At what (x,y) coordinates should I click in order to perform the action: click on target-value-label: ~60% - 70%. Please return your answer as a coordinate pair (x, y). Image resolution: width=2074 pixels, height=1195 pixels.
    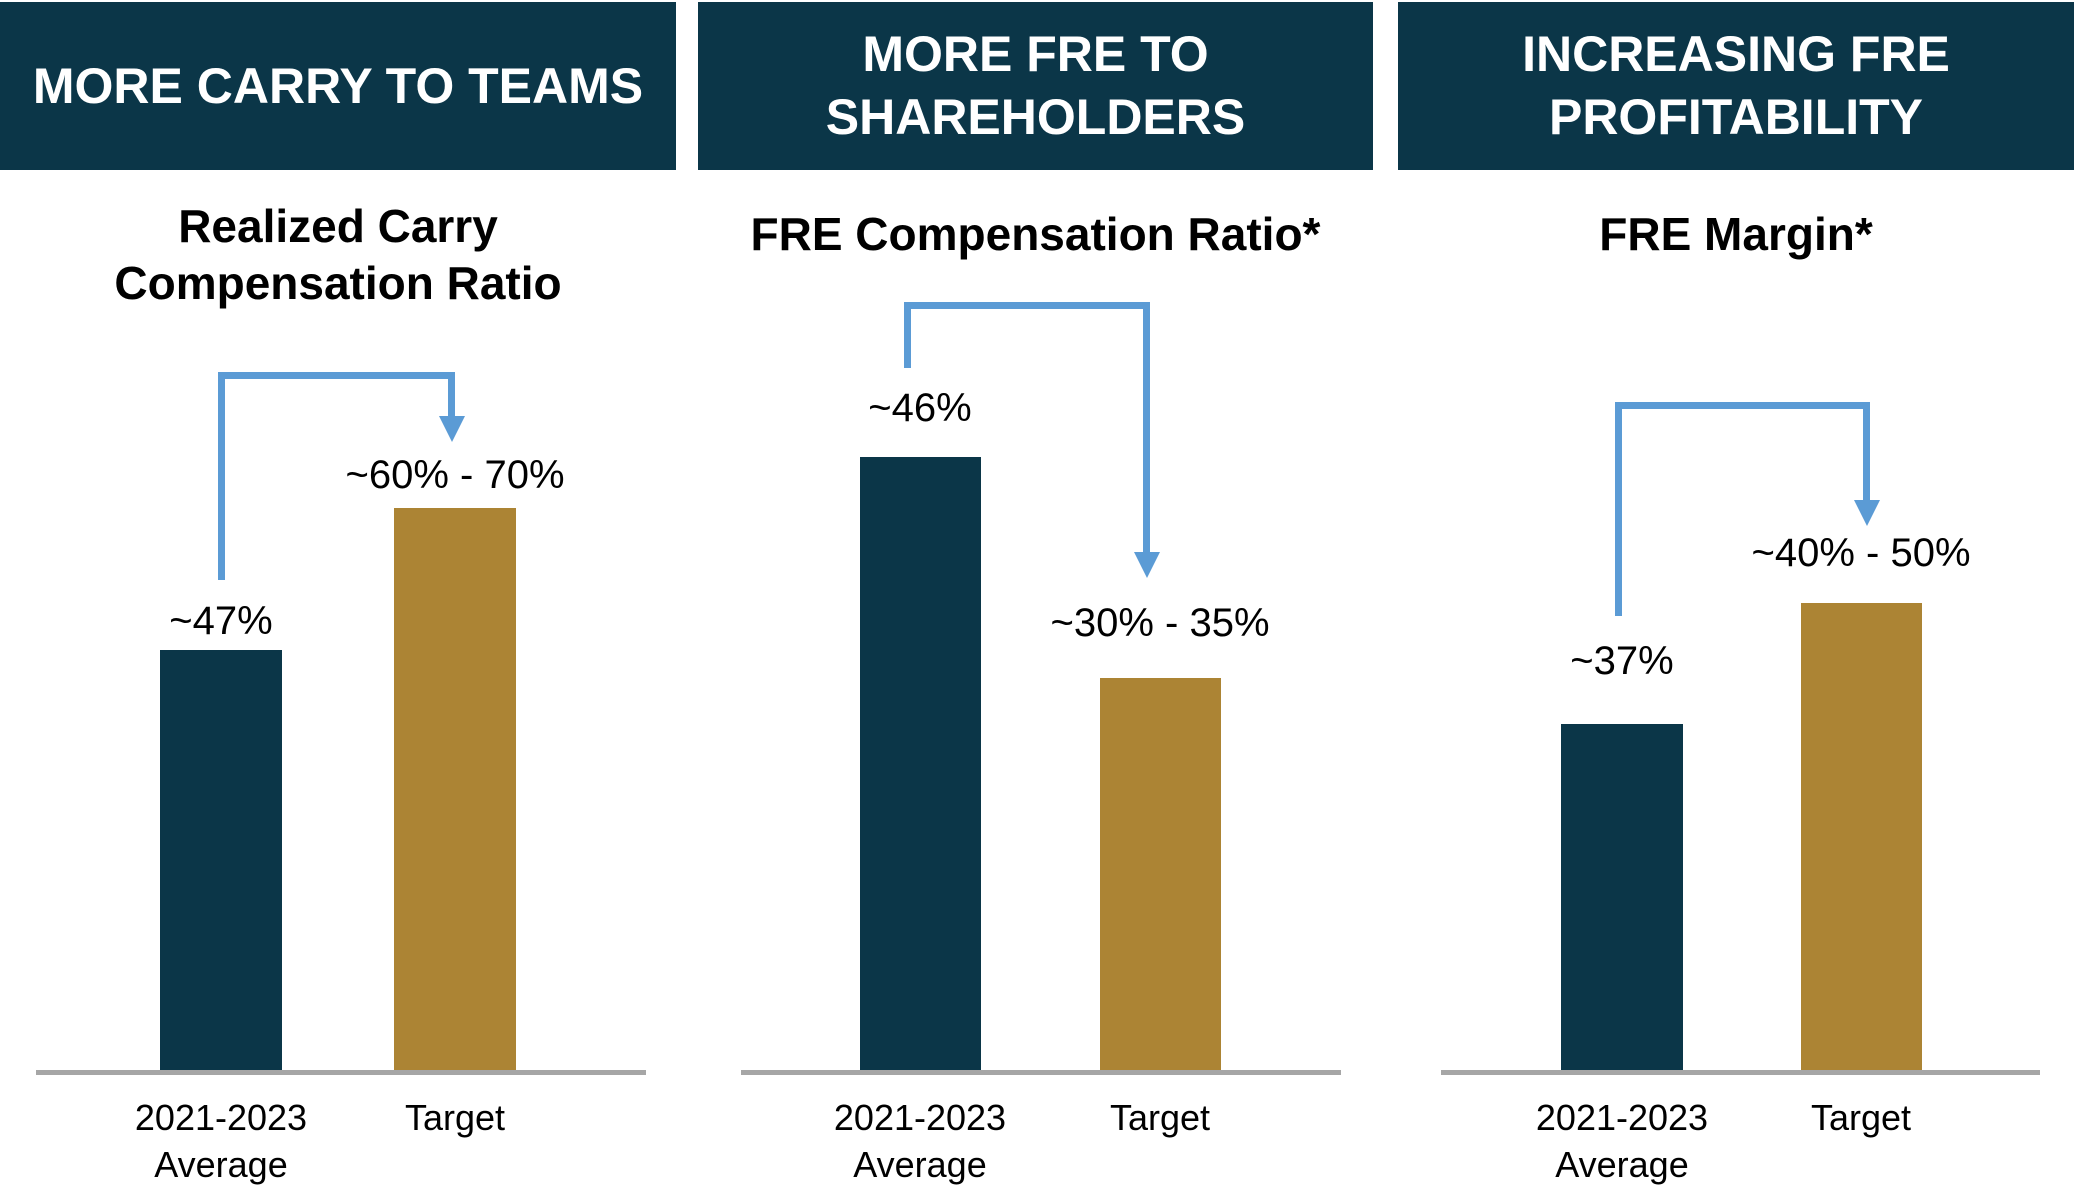
    Looking at the image, I should click on (455, 475).